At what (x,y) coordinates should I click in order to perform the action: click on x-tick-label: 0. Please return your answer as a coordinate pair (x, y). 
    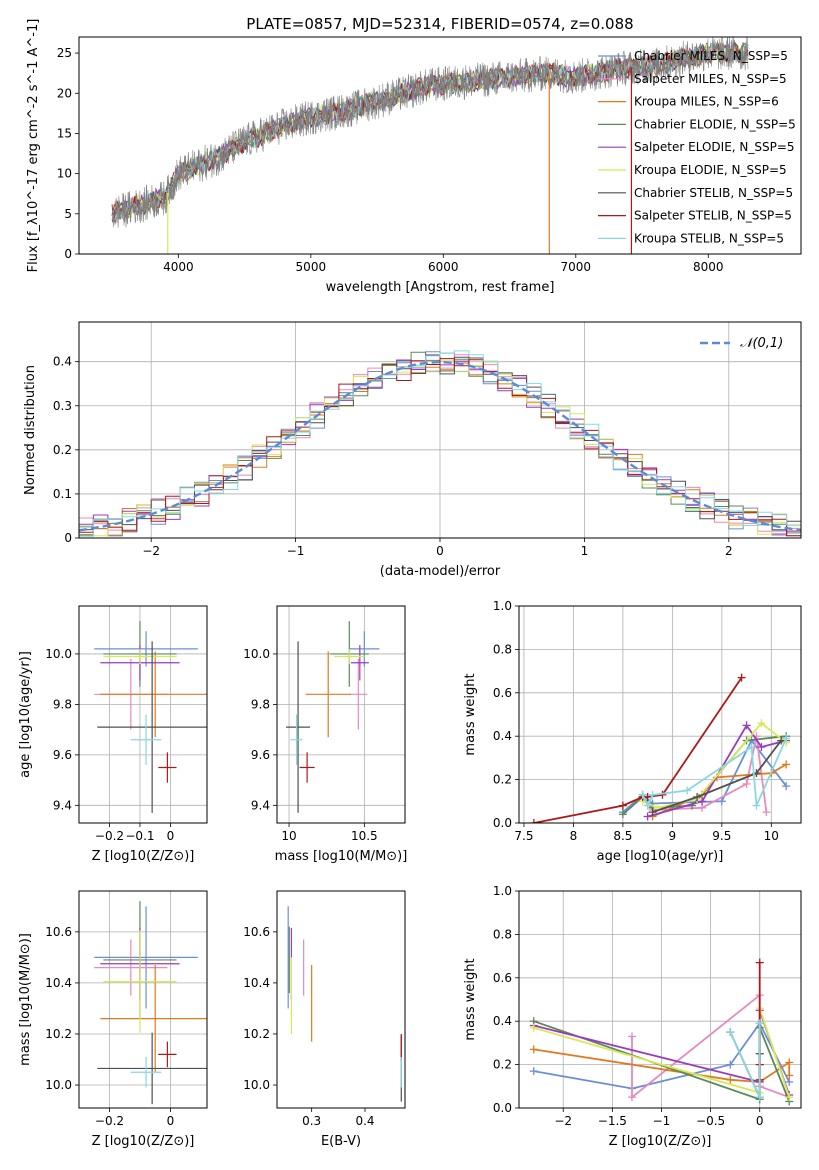
    Looking at the image, I should click on (440, 551).